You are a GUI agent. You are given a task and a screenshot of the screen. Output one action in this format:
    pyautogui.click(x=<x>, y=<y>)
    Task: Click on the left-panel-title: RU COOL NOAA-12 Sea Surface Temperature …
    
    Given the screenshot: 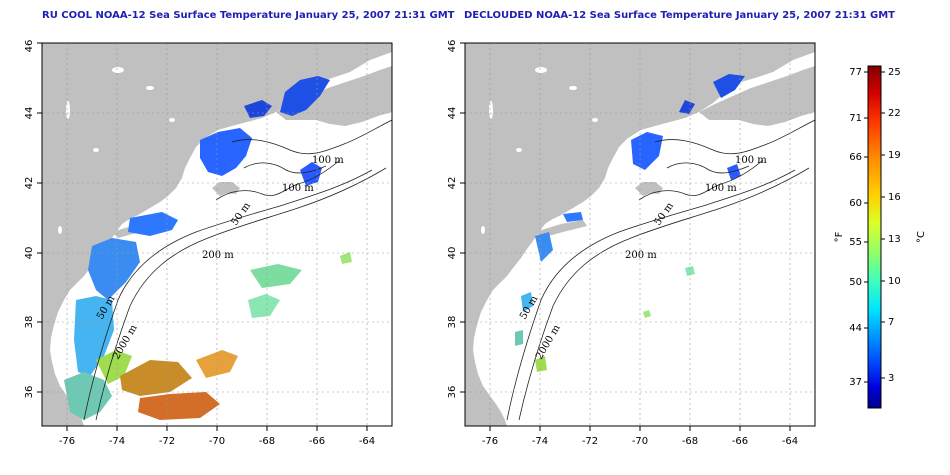 What is the action you would take?
    pyautogui.click(x=248, y=15)
    